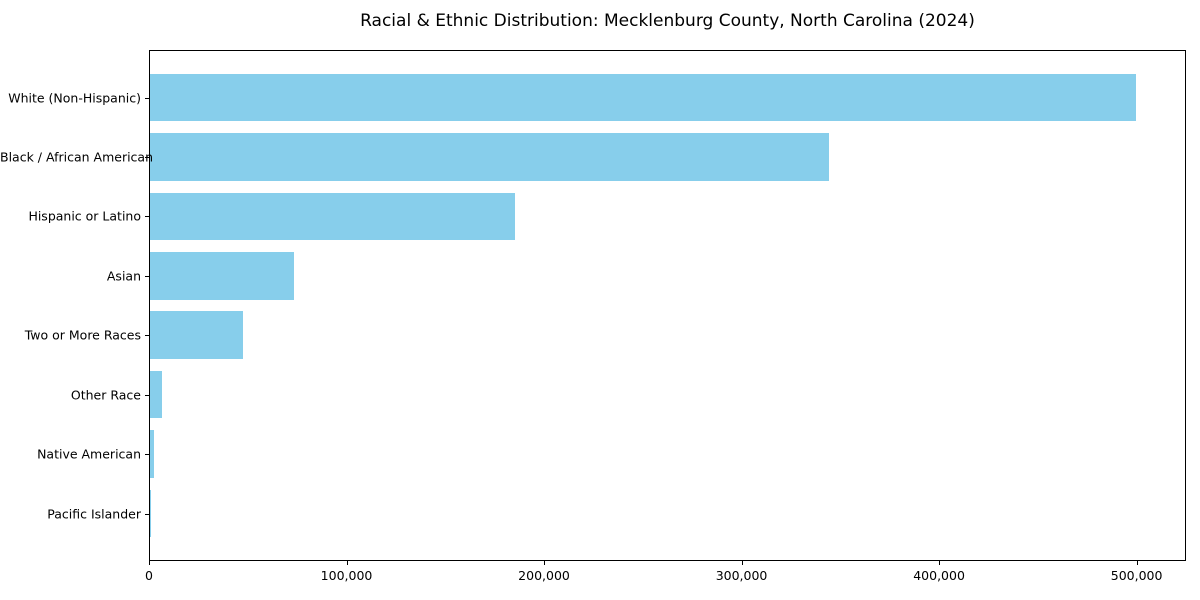  I want to click on y-tick-label: Native American, so click(89, 454).